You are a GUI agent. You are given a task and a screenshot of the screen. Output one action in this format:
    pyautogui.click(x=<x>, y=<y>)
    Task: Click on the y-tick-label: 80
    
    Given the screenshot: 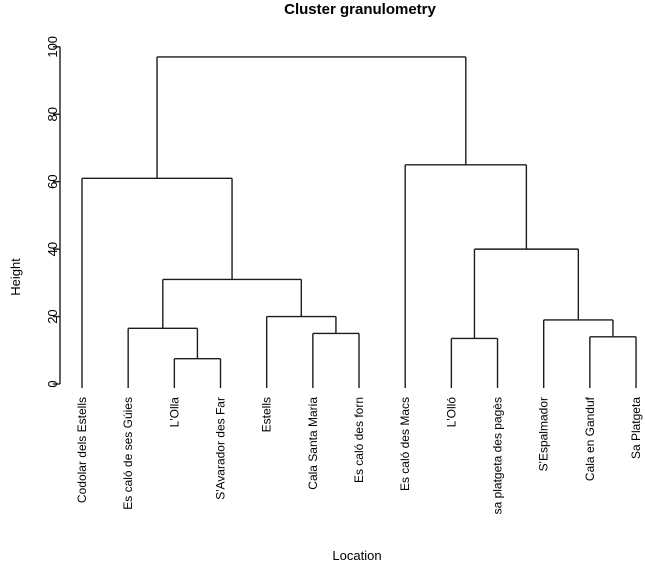 What is the action you would take?
    pyautogui.click(x=52, y=114)
    